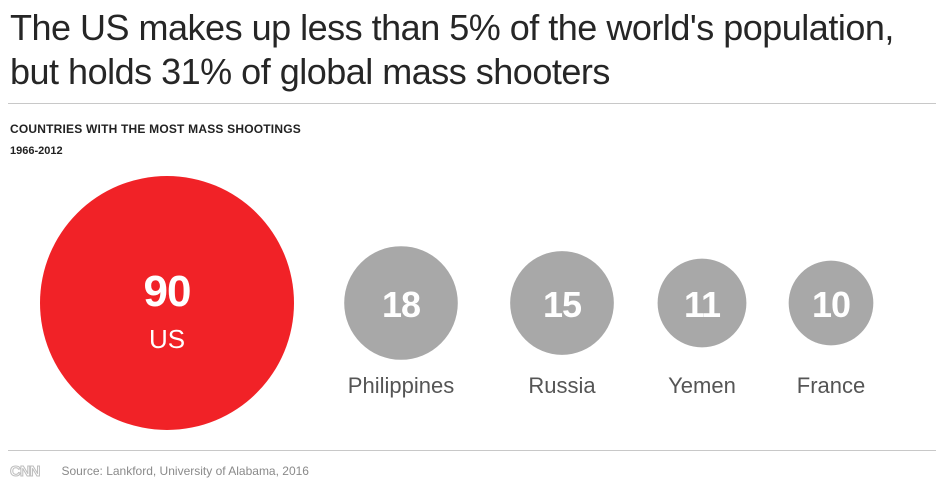 This screenshot has height=492, width=950. I want to click on category-label-us: US, so click(167, 339).